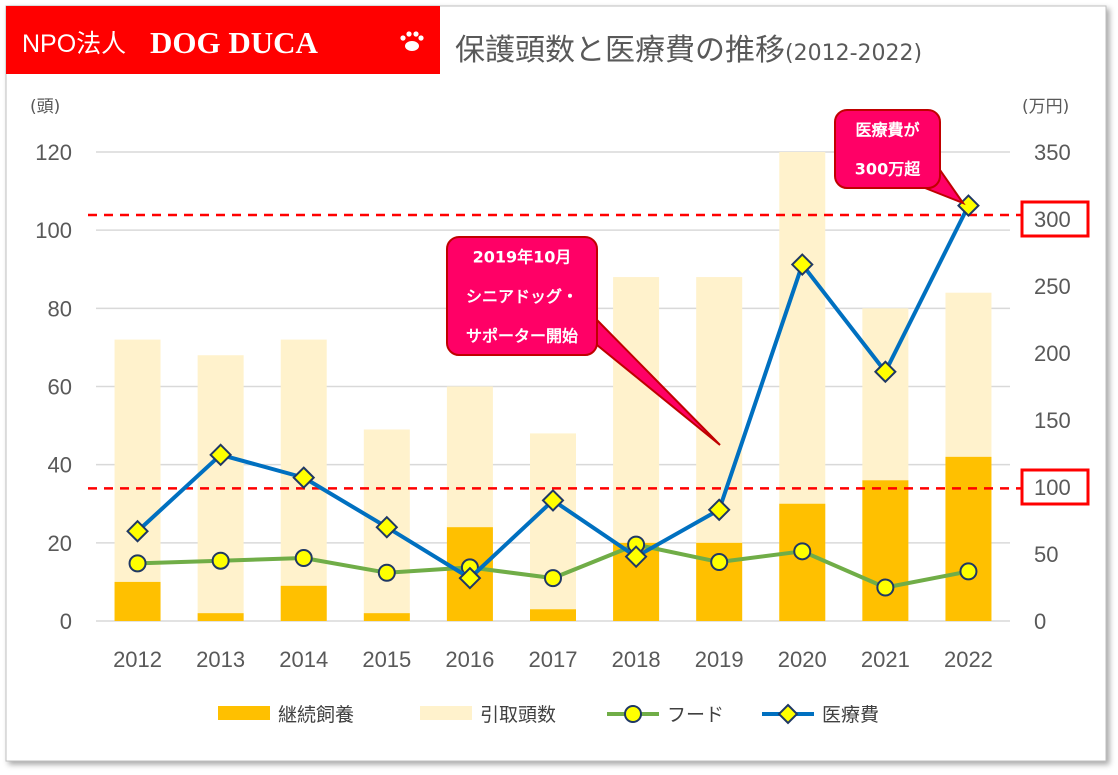 The width and height of the screenshot is (1118, 775). Describe the element at coordinates (885, 659) in the screenshot. I see `x-tick-label: 2021` at that location.